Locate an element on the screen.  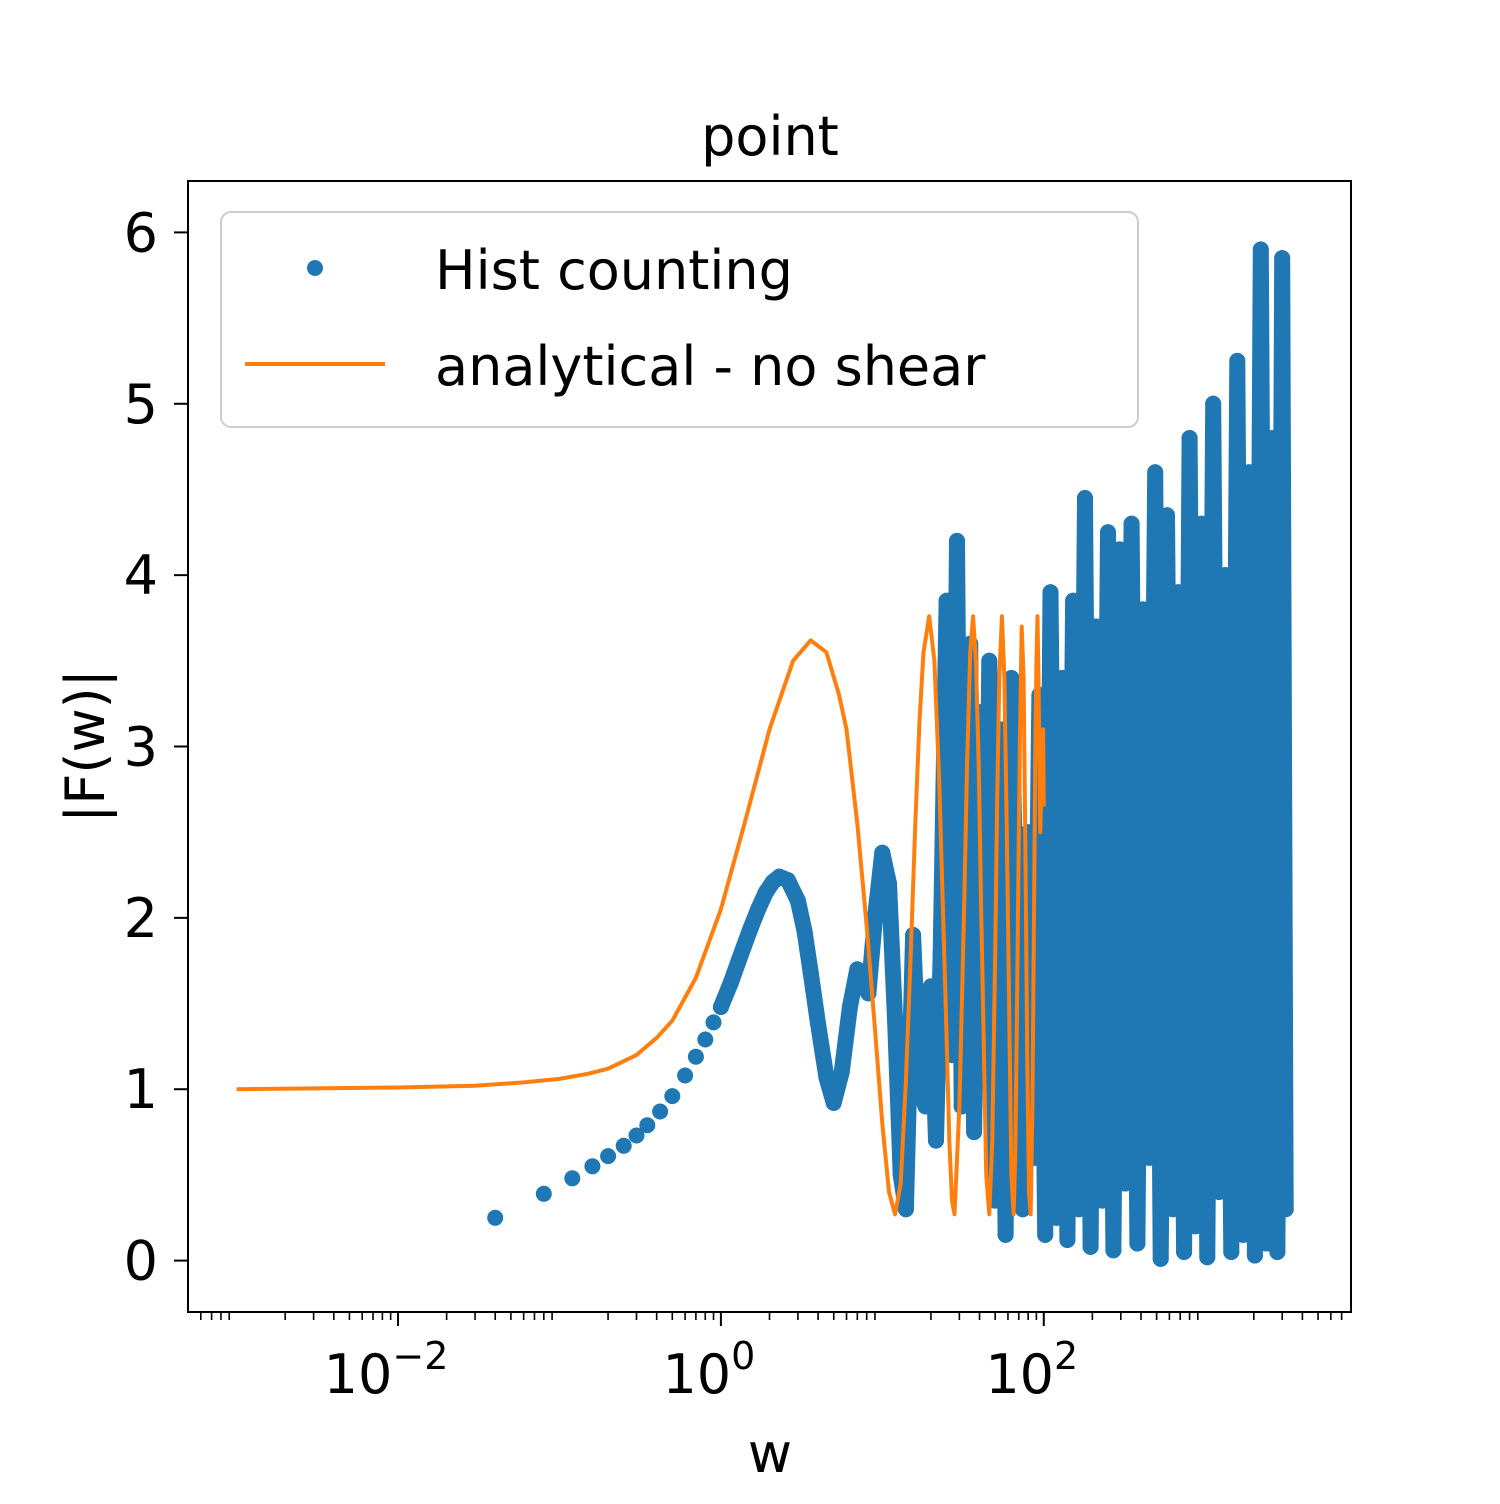
legend-marker-hist-counting is located at coordinates (315, 268).